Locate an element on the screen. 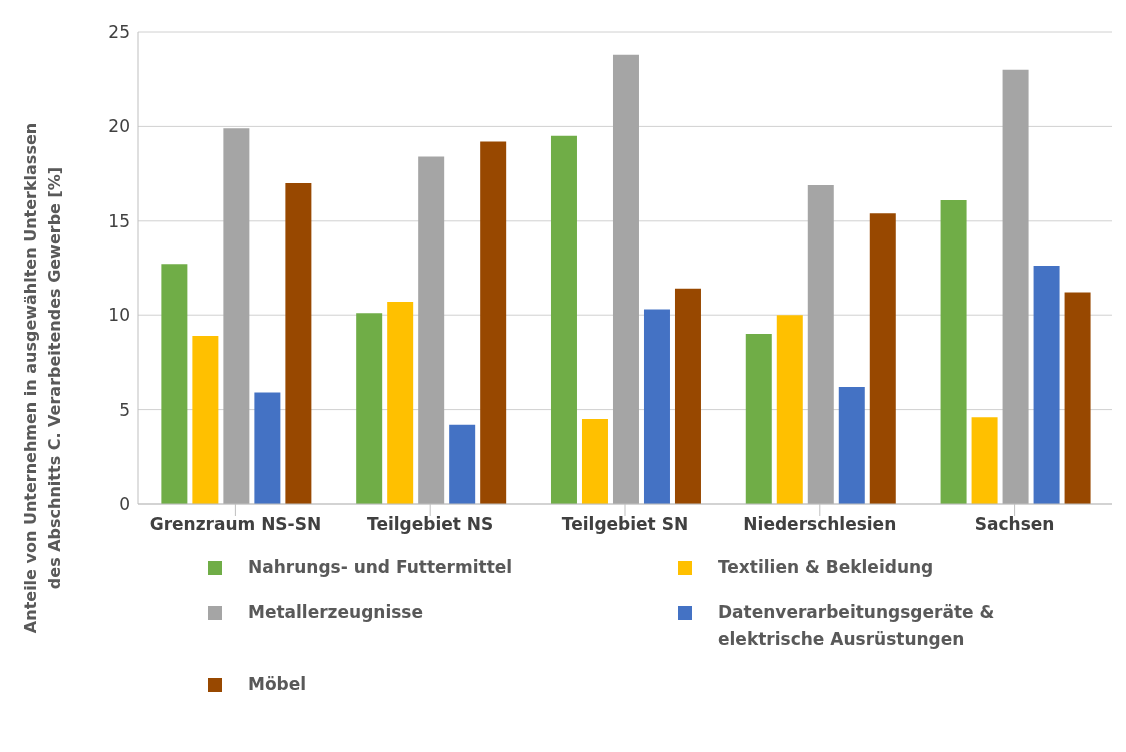 This screenshot has height=752, width=1126. x-tick-label: Teilgebiet SN is located at coordinates (625, 524).